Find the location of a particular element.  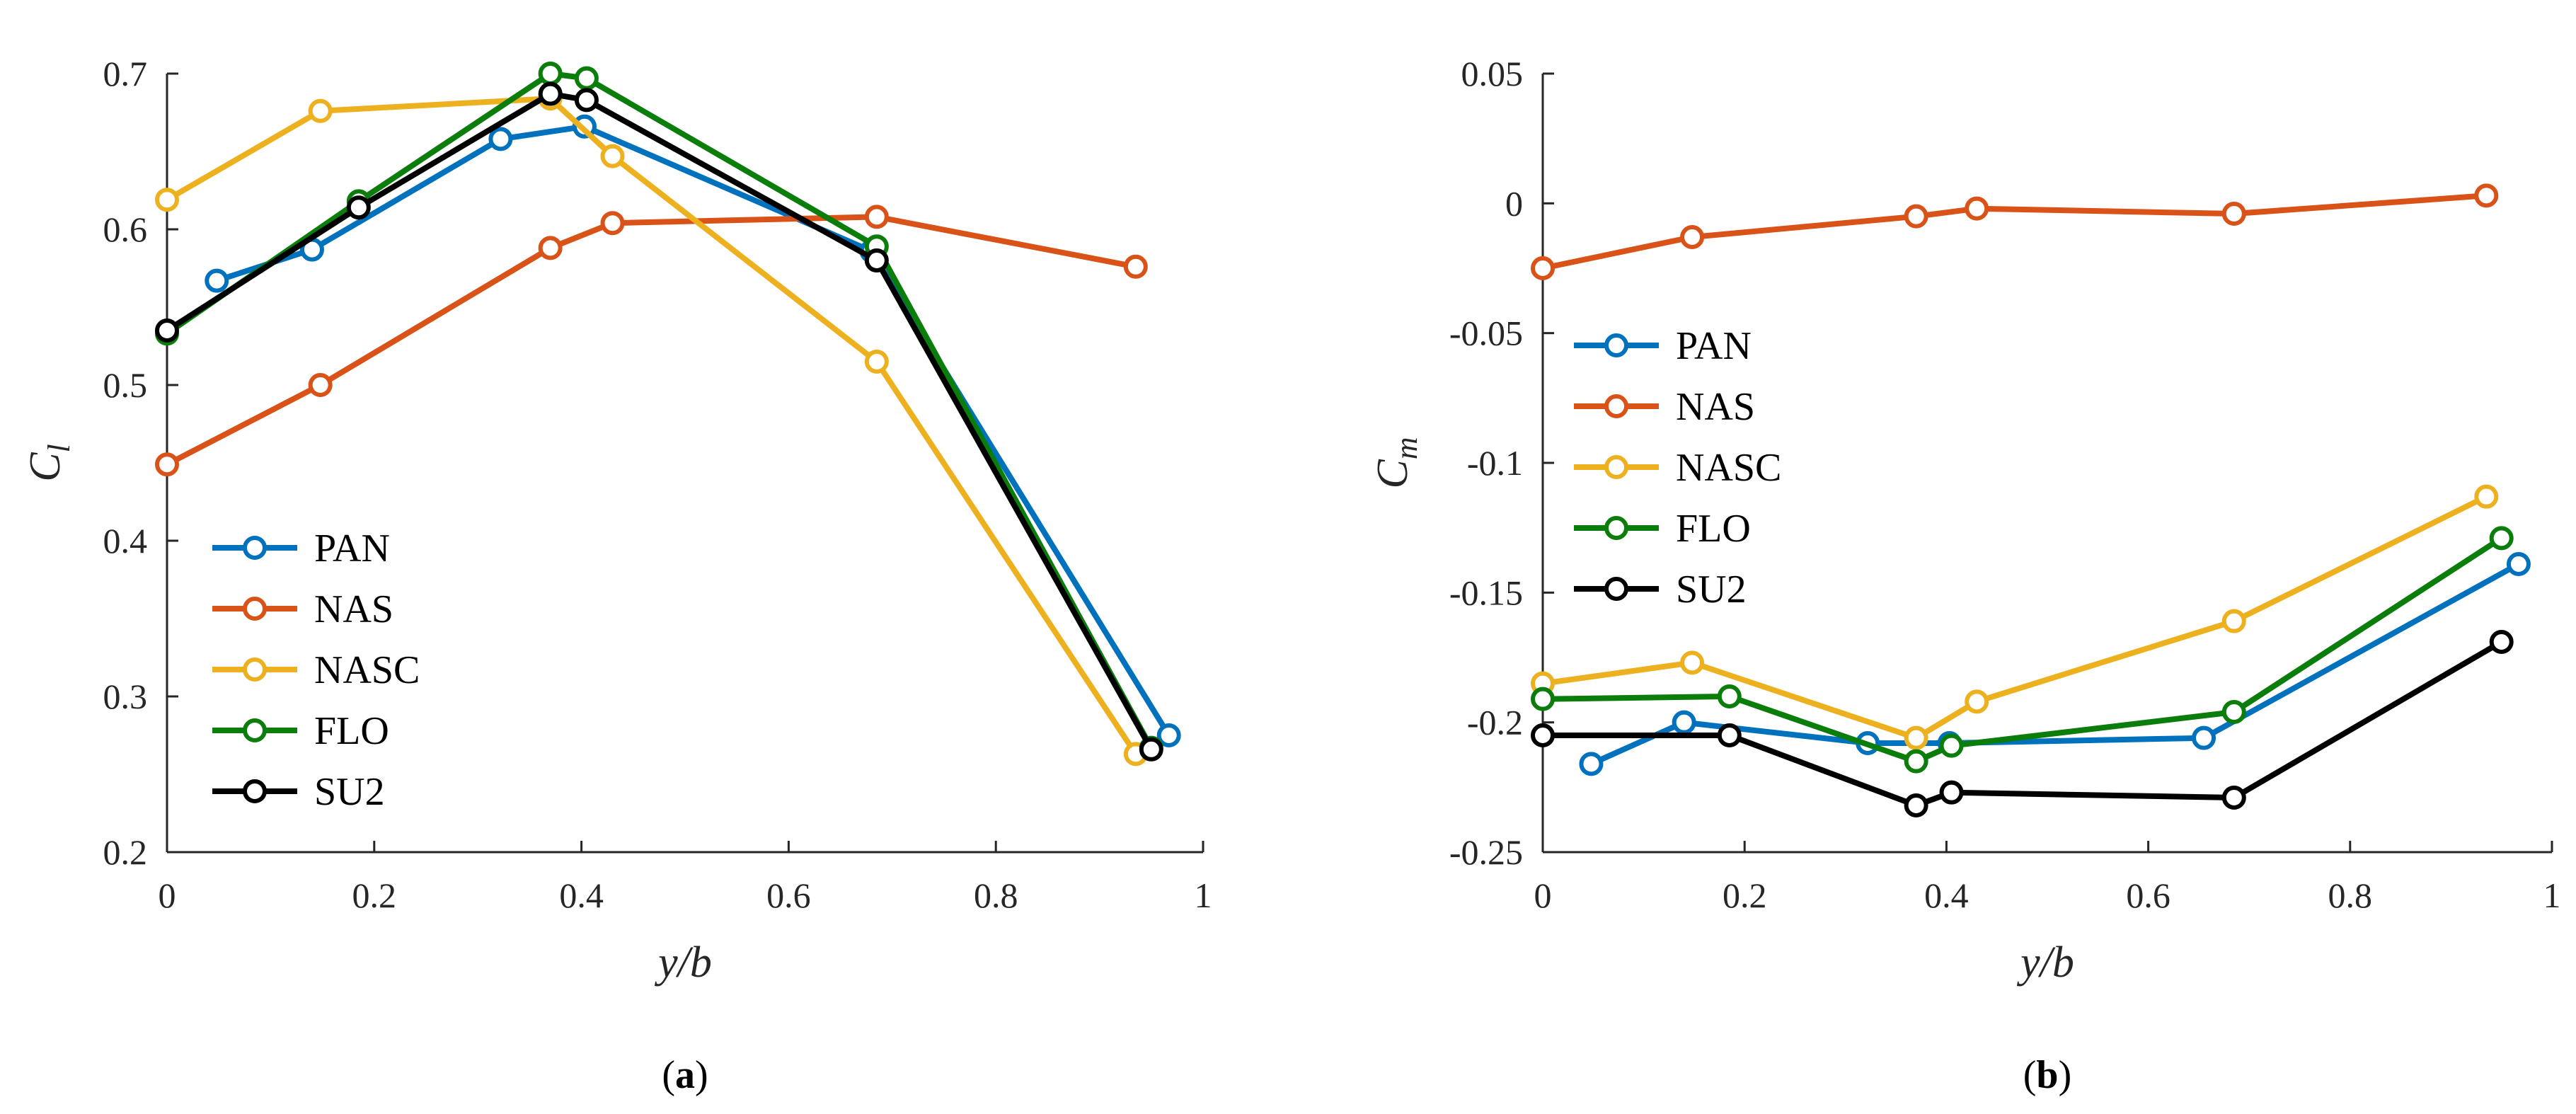

y-tick-label-b: -0.25 is located at coordinates (1486, 852).